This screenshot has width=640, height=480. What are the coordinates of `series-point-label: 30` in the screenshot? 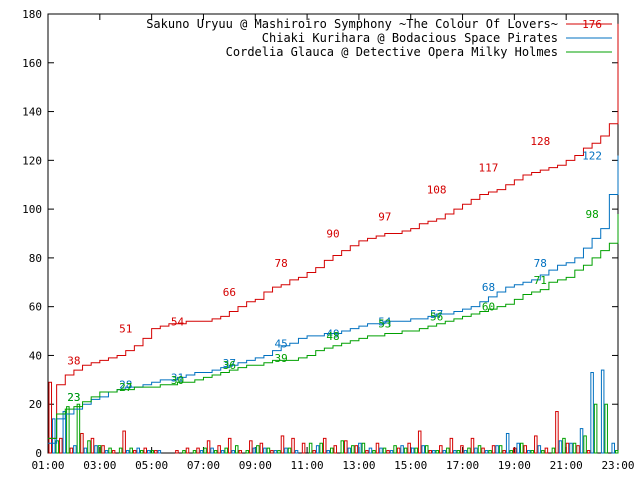 It's located at (177, 380).